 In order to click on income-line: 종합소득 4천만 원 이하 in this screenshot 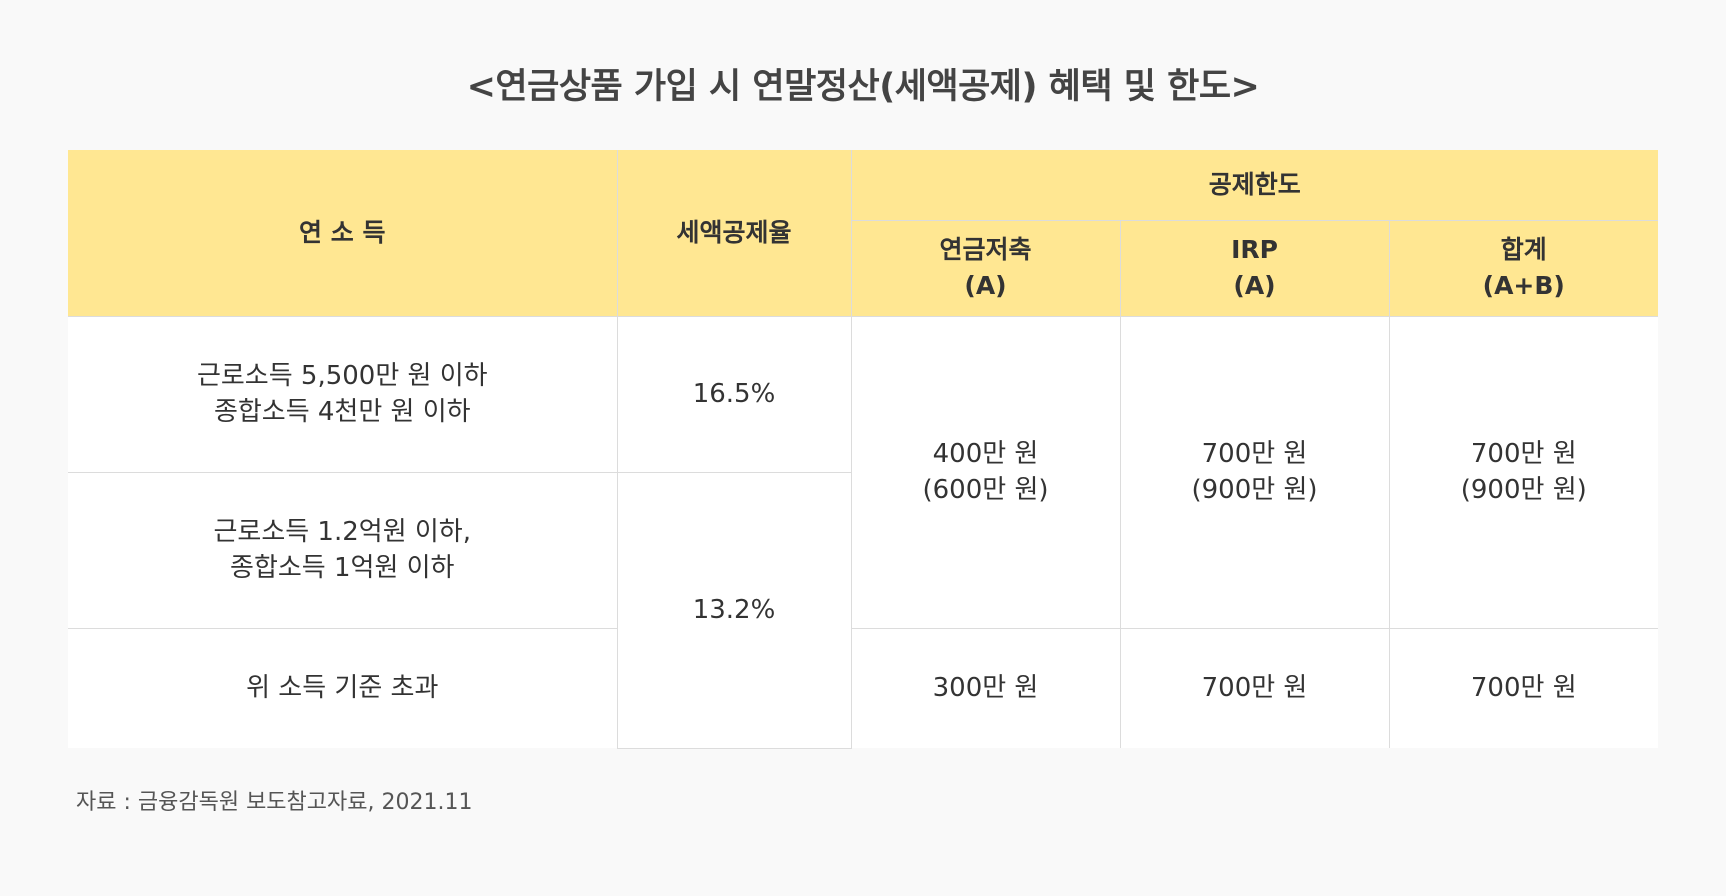, I will do `click(342, 412)`.